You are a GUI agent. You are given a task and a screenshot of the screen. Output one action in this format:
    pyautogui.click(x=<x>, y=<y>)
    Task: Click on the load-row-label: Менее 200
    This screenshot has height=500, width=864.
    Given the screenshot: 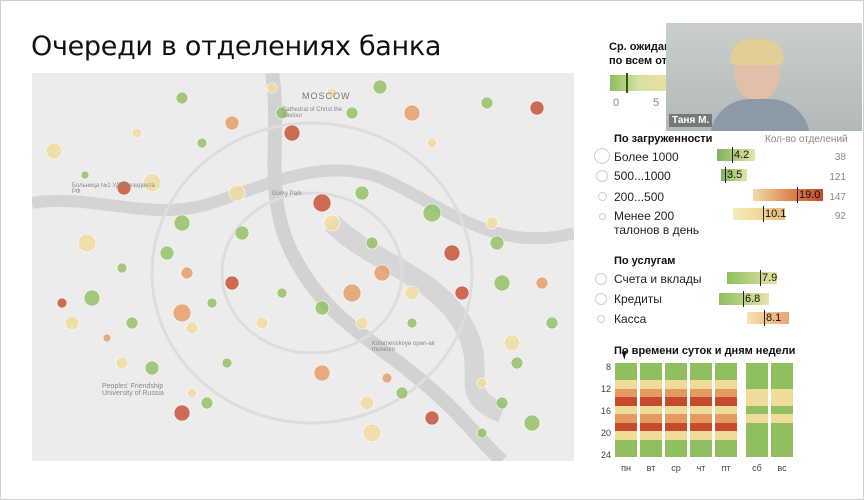 What is the action you would take?
    pyautogui.click(x=644, y=216)
    